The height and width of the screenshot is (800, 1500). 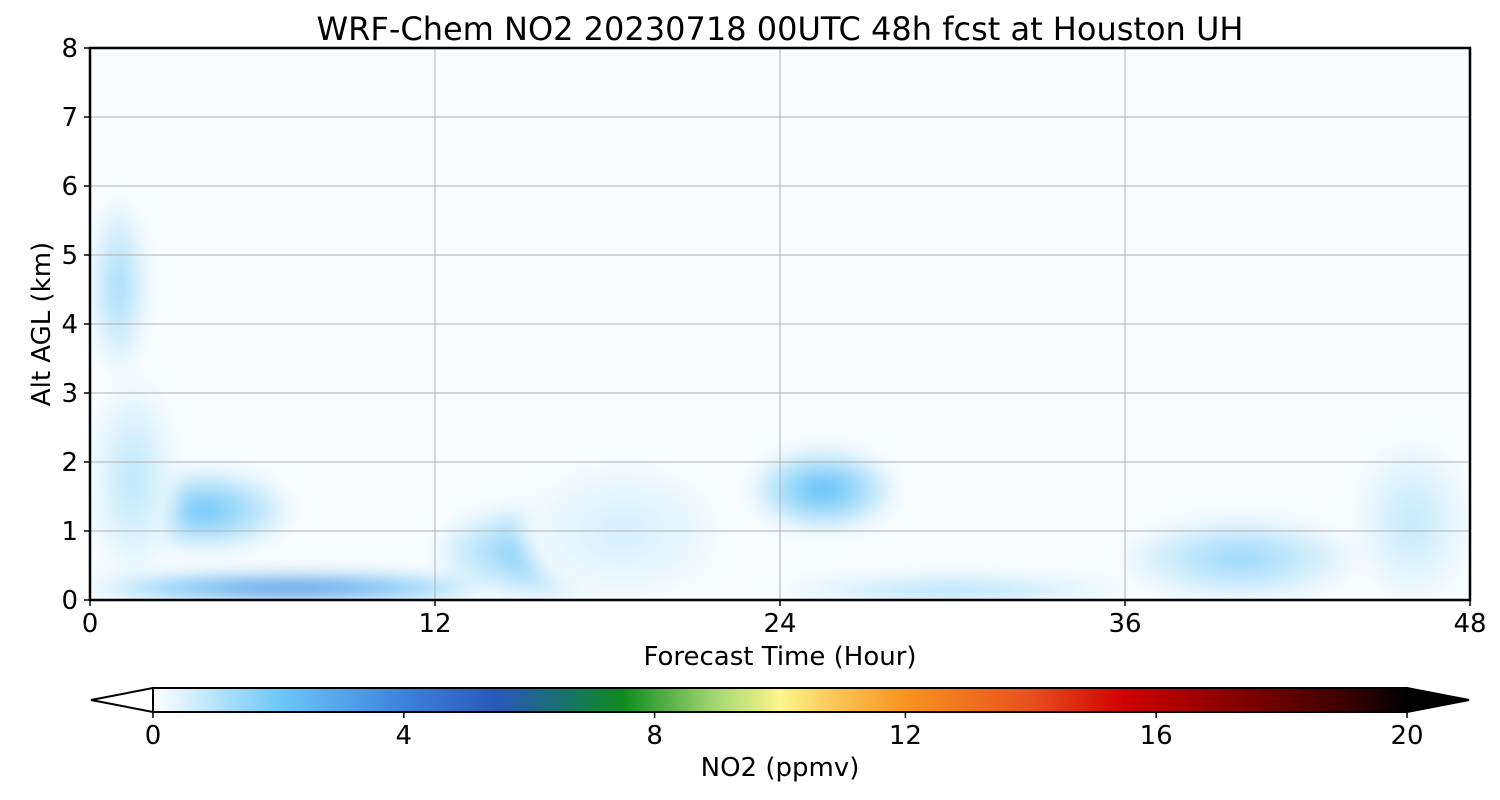 What do you see at coordinates (1469, 624) in the screenshot?
I see `x-tick-label: 48` at bounding box center [1469, 624].